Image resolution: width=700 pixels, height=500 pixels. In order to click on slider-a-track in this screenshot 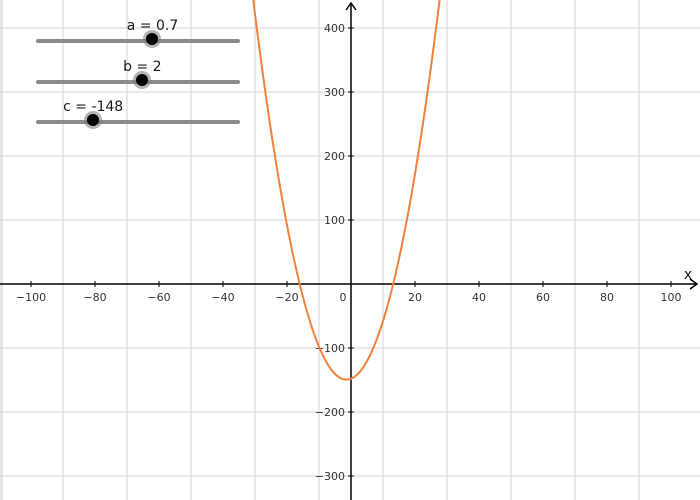, I will do `click(138, 41)`.